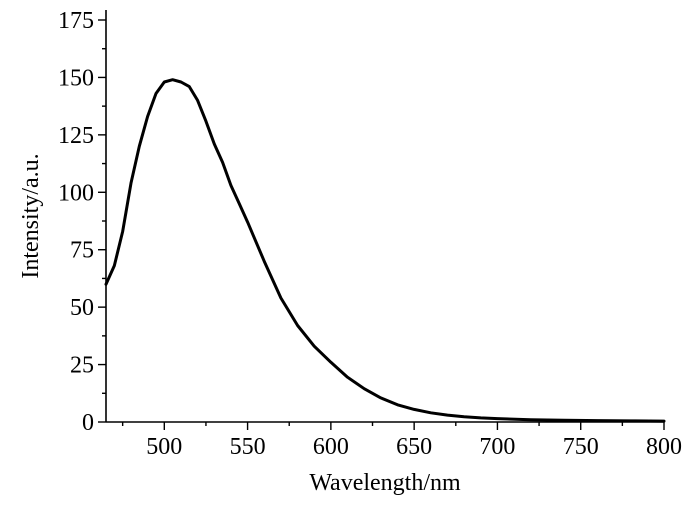  Describe the element at coordinates (385, 483) in the screenshot. I see `x-axis-title: Wavelength/nm` at that location.